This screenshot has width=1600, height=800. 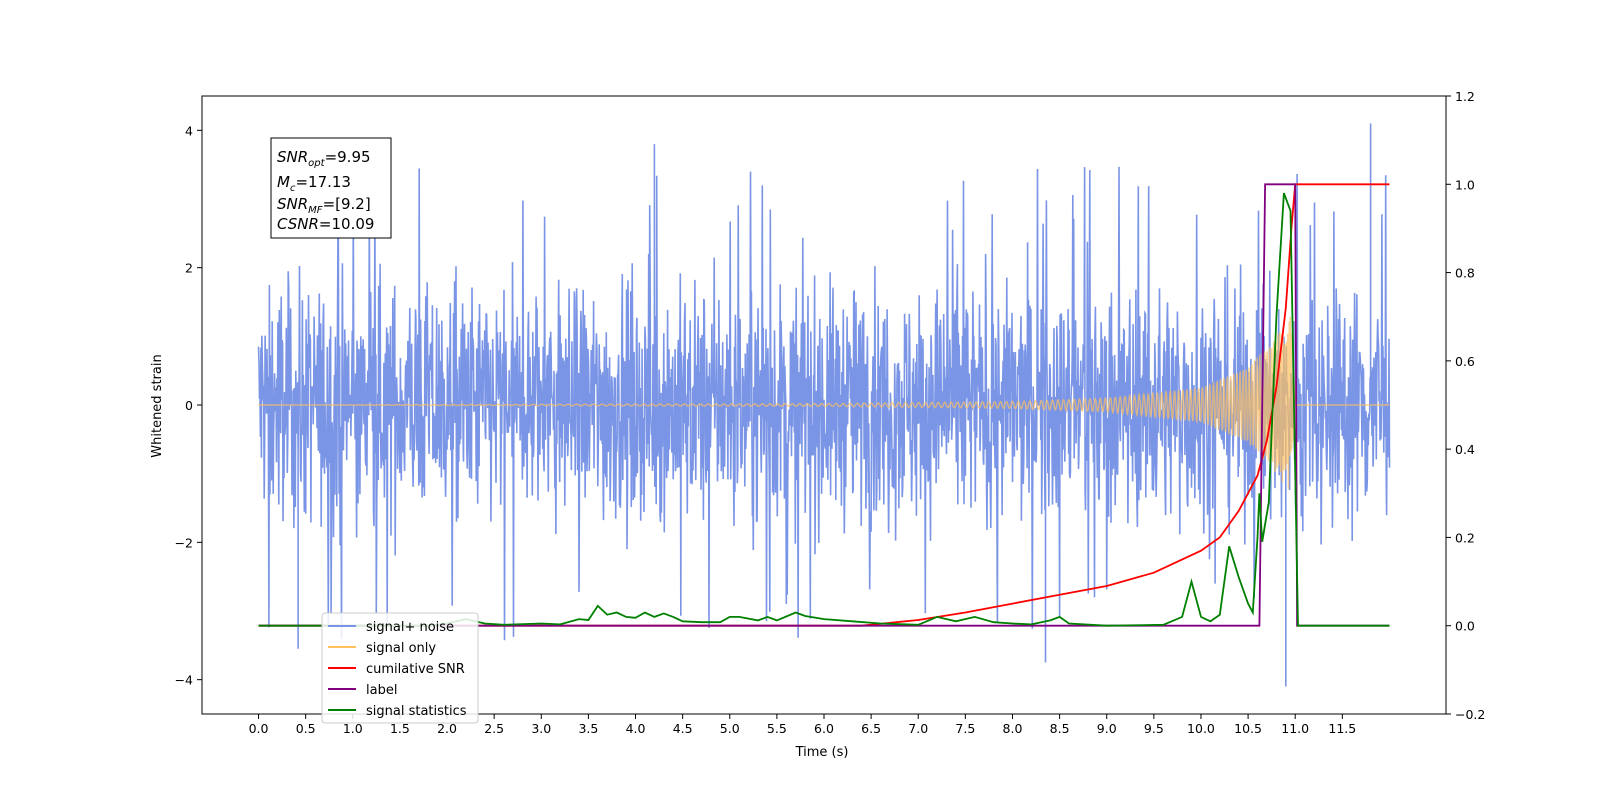 What do you see at coordinates (353, 728) in the screenshot?
I see `x-tick-label: 1.0` at bounding box center [353, 728].